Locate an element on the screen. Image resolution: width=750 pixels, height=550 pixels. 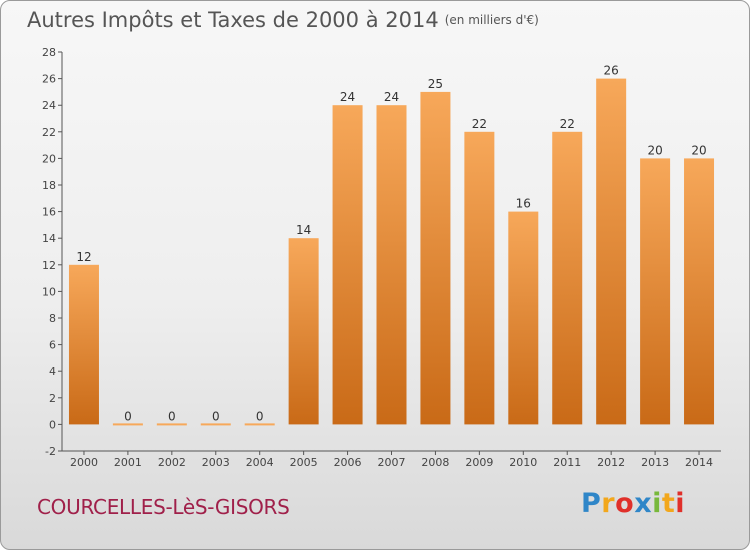
unit-label: (en milliers d'€) is located at coordinates (491, 20).